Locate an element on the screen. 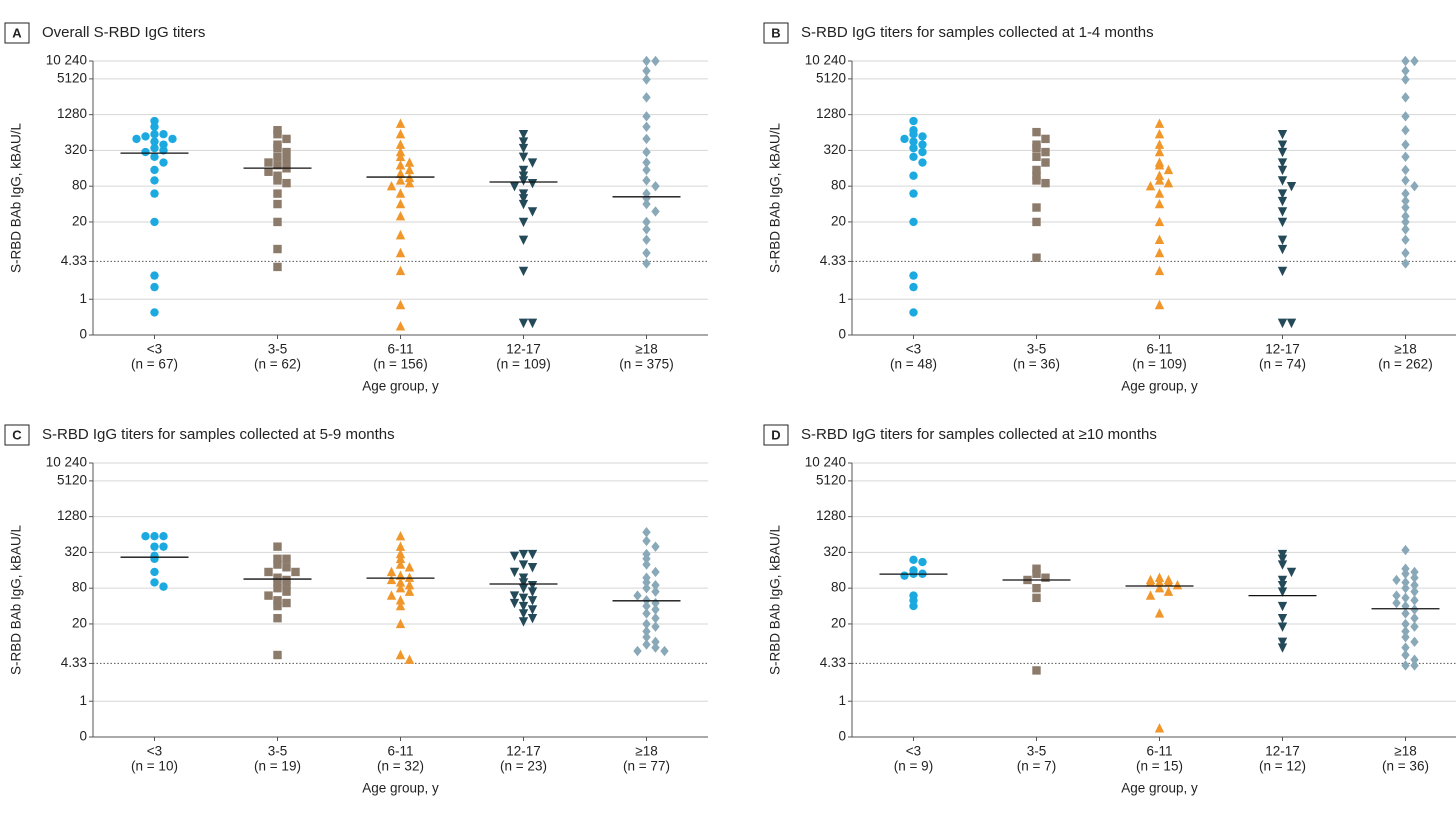 This screenshot has height=819, width=1456. n-label: (n = 36) is located at coordinates (1405, 766).